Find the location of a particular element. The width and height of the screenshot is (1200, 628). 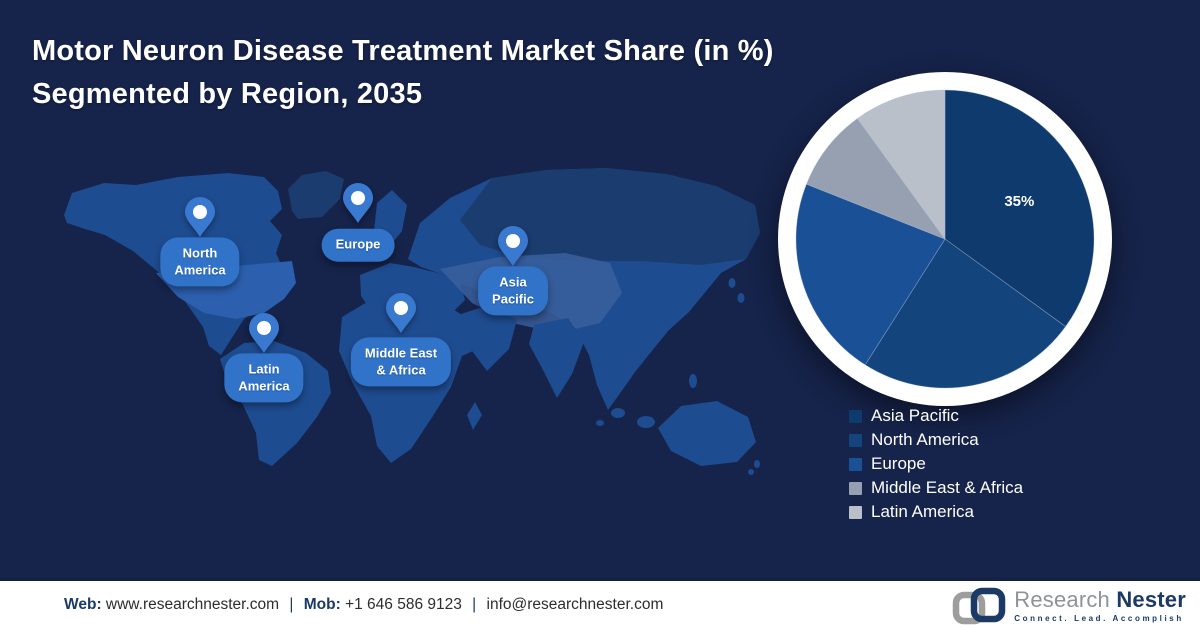

map-pin-label-latin-america: Latin America is located at coordinates (264, 378).